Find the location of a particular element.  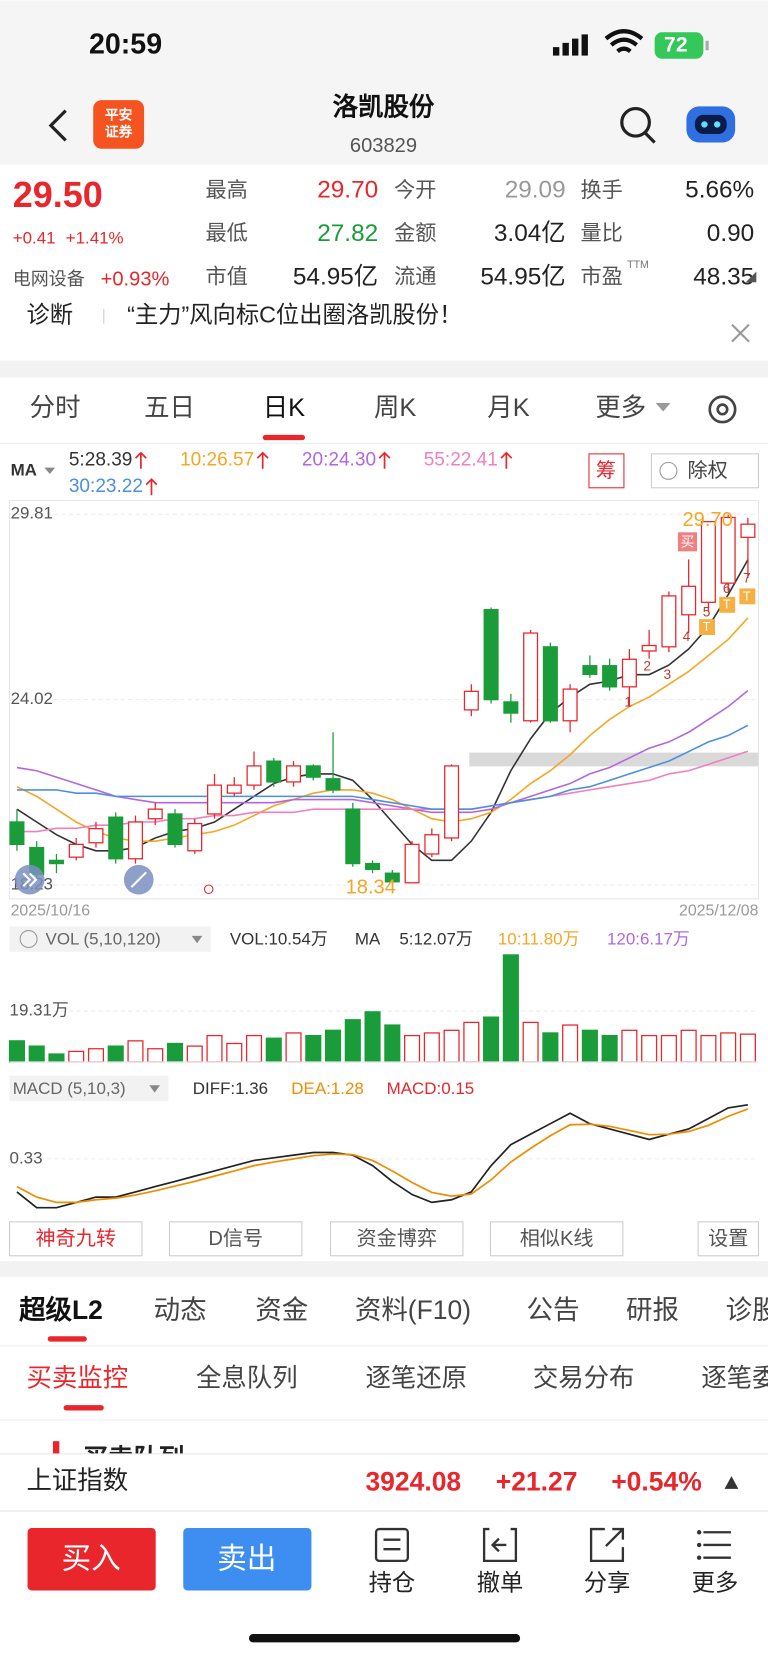

back-button is located at coordinates (57, 125).